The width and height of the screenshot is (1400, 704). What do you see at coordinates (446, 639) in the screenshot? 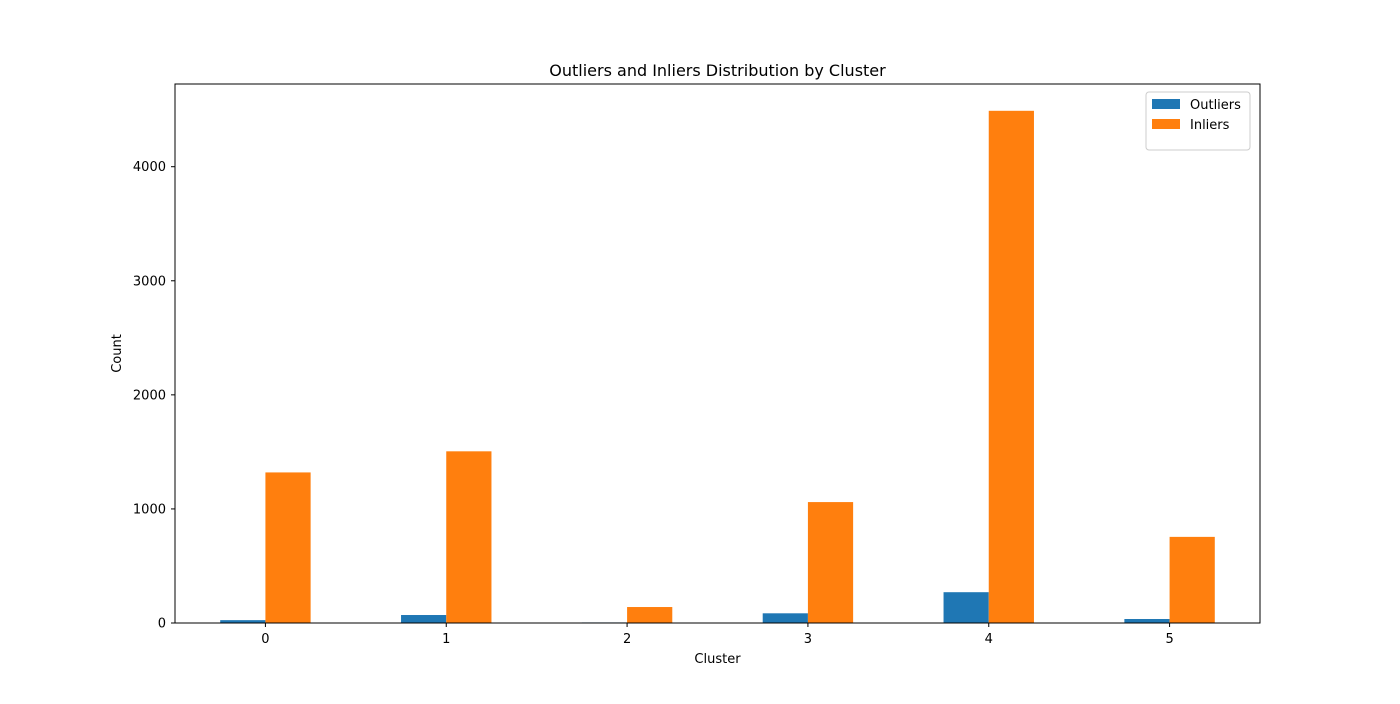
I see `x-tick-label: 1` at bounding box center [446, 639].